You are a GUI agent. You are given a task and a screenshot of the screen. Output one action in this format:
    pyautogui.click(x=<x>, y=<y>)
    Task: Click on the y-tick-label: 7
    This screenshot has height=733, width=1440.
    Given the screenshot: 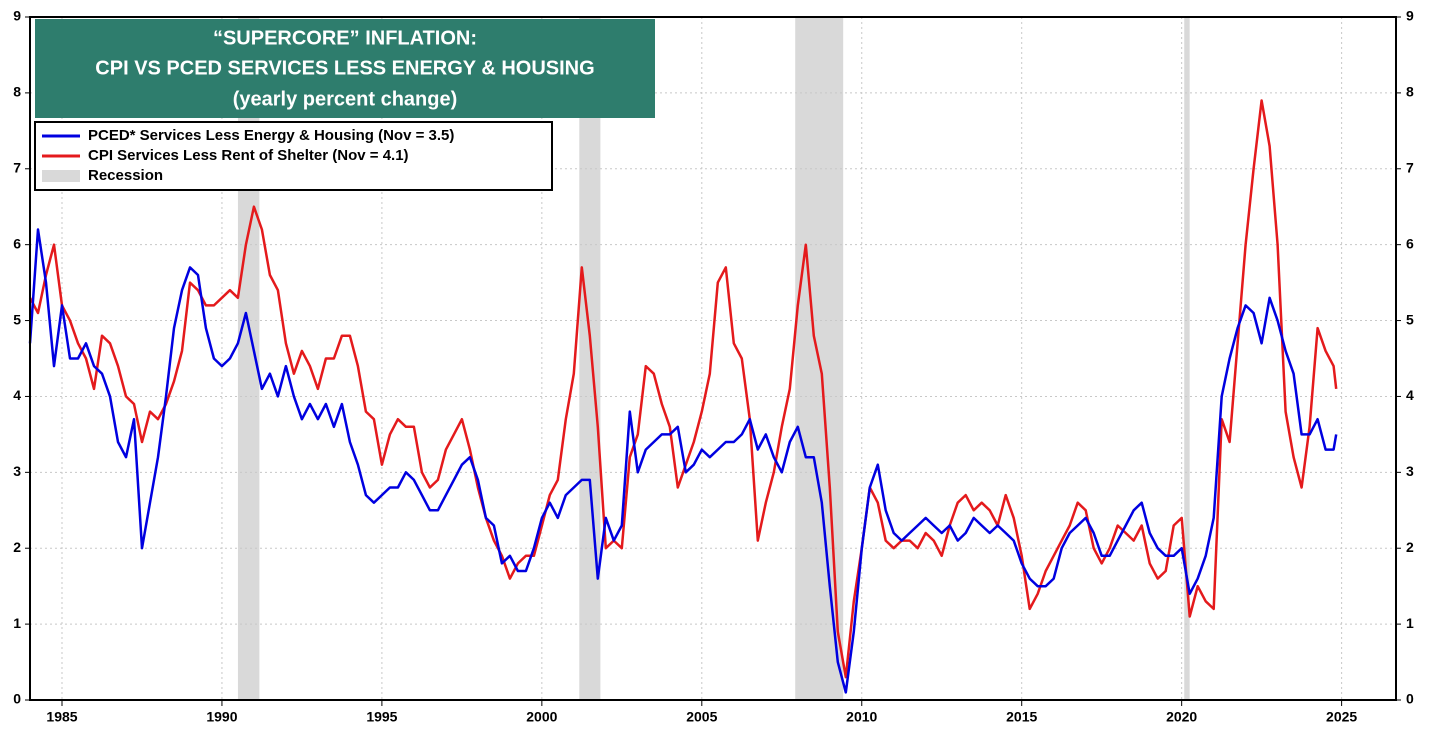 What is the action you would take?
    pyautogui.click(x=17, y=167)
    